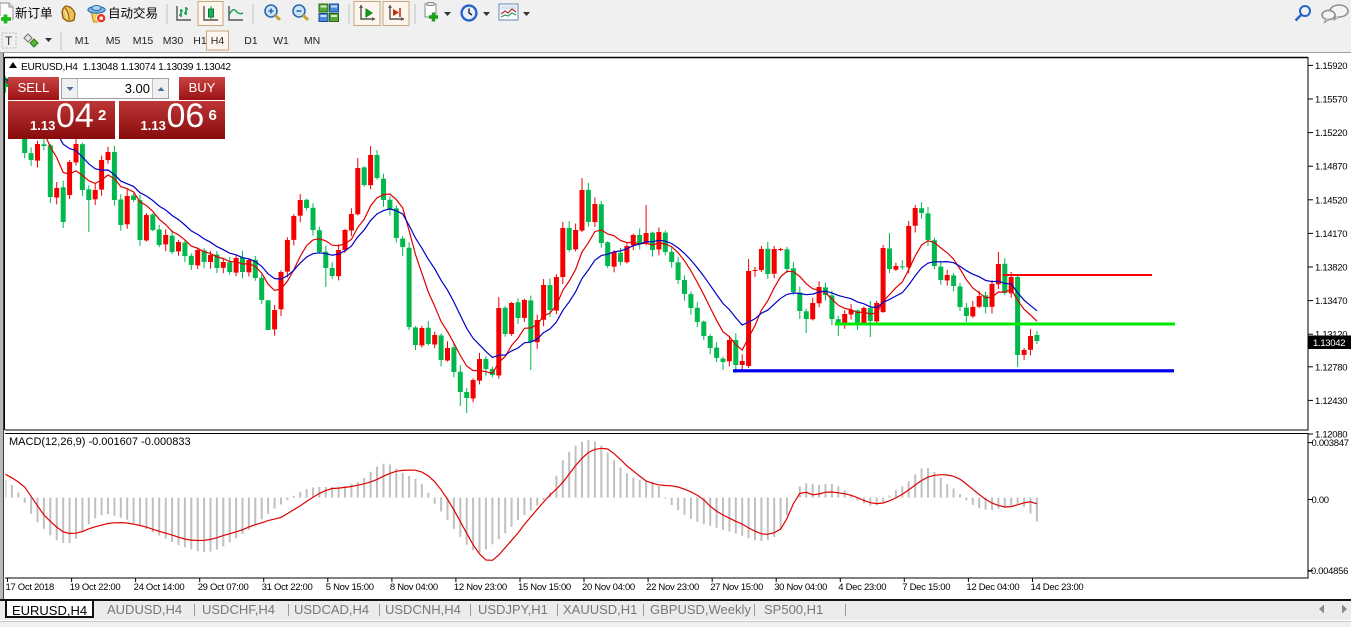  Describe the element at coordinates (1329, 343) in the screenshot. I see `svg-text: 1.13042` at that location.